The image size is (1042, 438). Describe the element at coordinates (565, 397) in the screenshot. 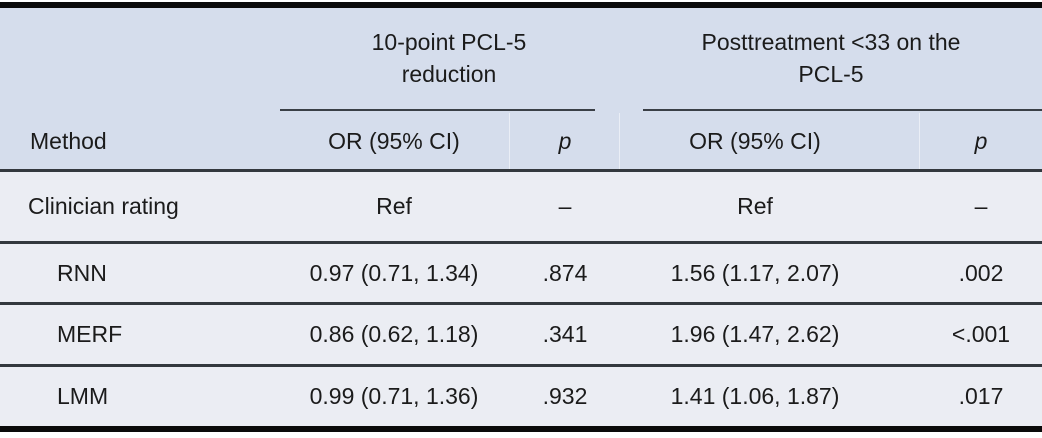

I see `p-value-cell: .932` at that location.